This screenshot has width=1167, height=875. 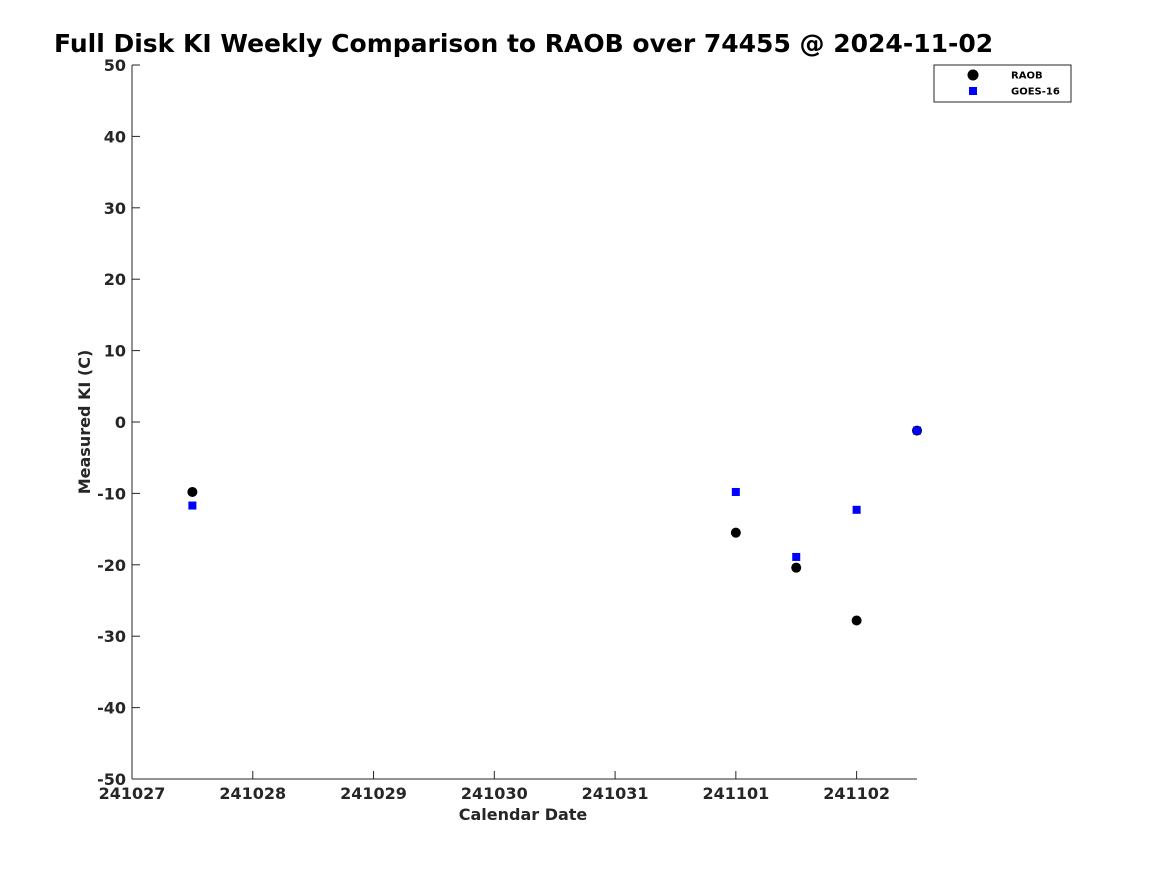 What do you see at coordinates (111, 708) in the screenshot?
I see `y-tick-label: -40` at bounding box center [111, 708].